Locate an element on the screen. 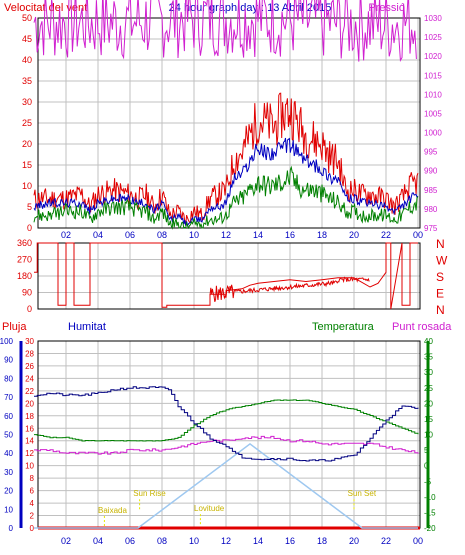  rain-y-tick: 12 is located at coordinates (29, 453).